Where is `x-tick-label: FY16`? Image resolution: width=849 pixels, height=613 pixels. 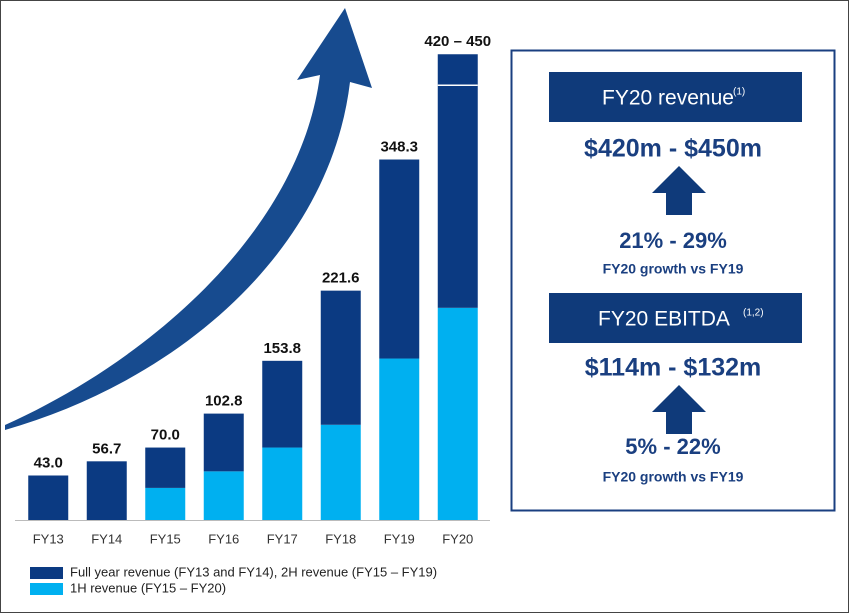 x-tick-label: FY16 is located at coordinates (223, 538).